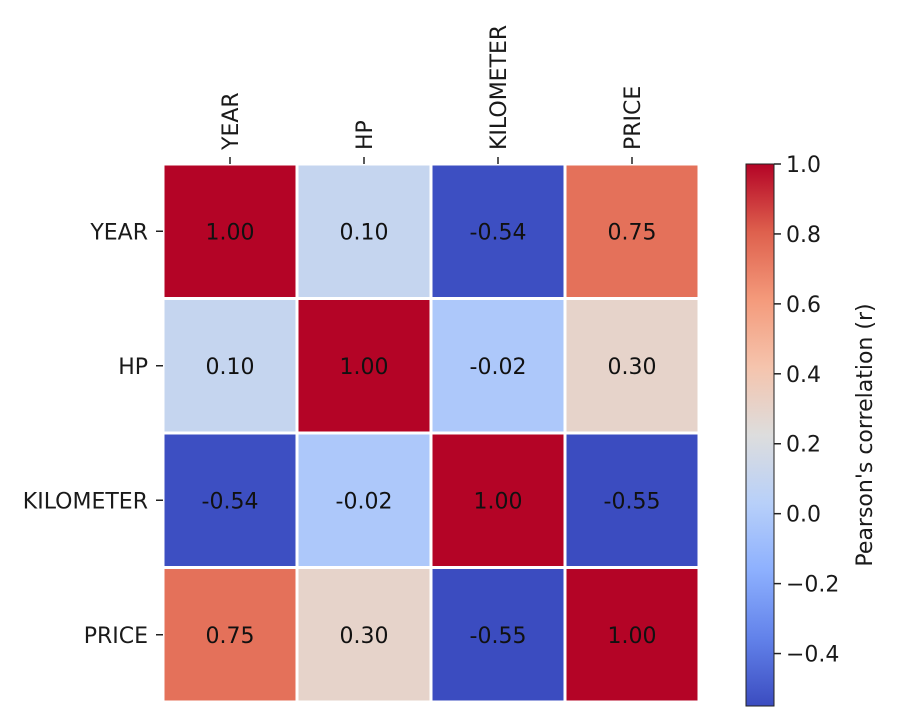 The width and height of the screenshot is (916, 714). Describe the element at coordinates (803, 165) in the screenshot. I see `colorbar-tick-label: 1.0` at that location.